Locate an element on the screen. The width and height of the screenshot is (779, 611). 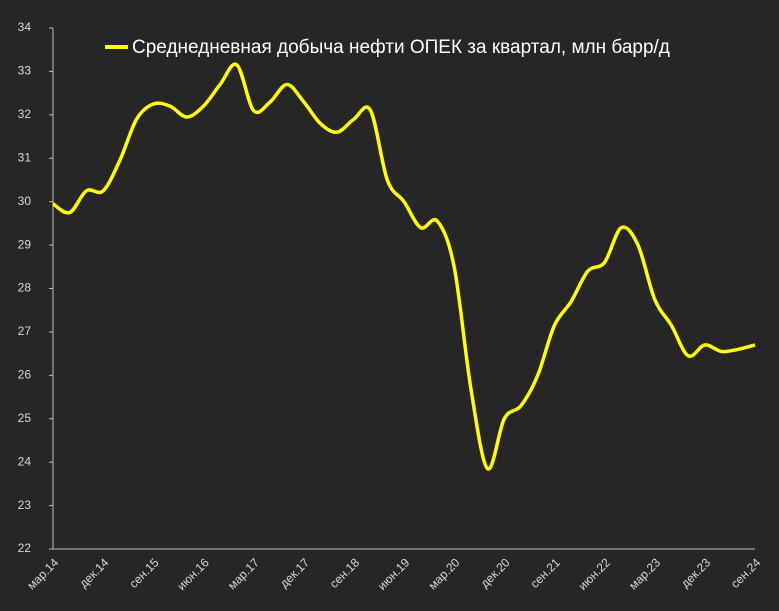
y-tick-label: 26 is located at coordinates (25, 375).